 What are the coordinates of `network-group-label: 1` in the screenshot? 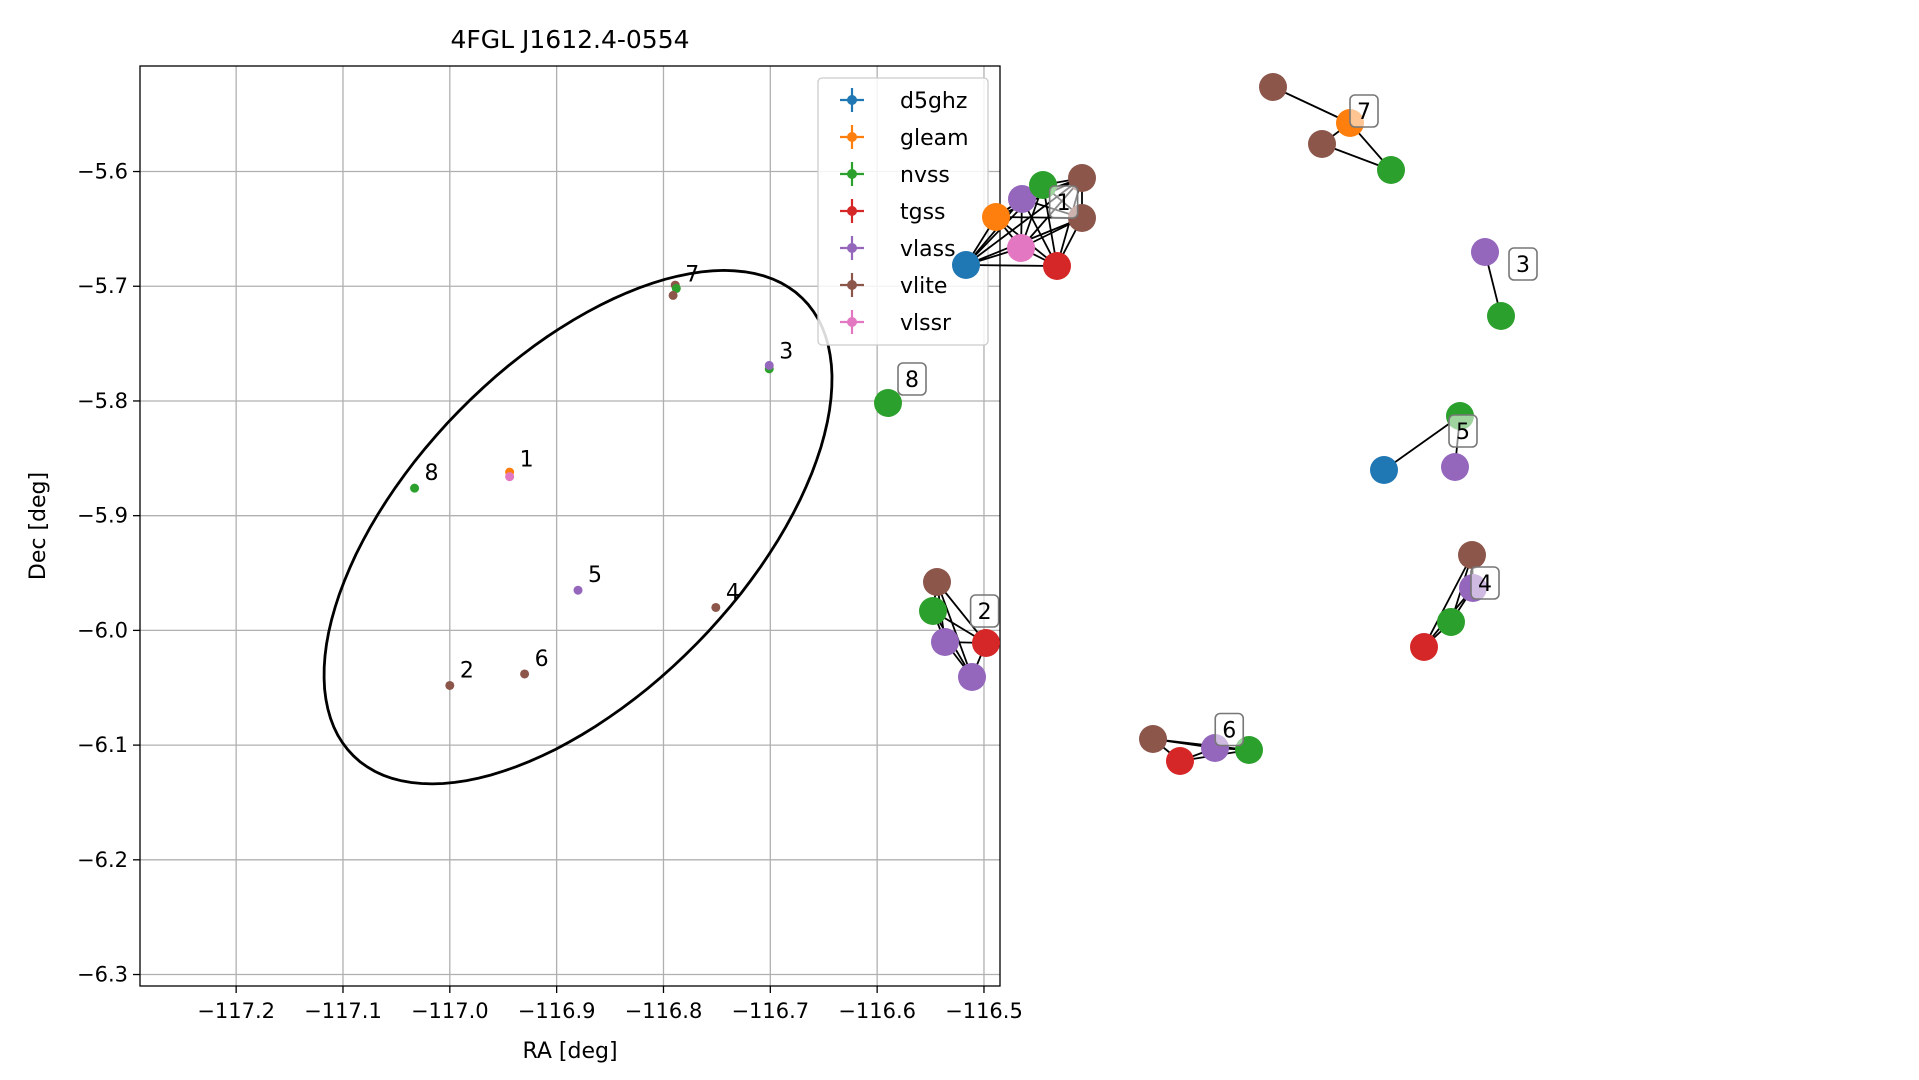 It's located at (1064, 203).